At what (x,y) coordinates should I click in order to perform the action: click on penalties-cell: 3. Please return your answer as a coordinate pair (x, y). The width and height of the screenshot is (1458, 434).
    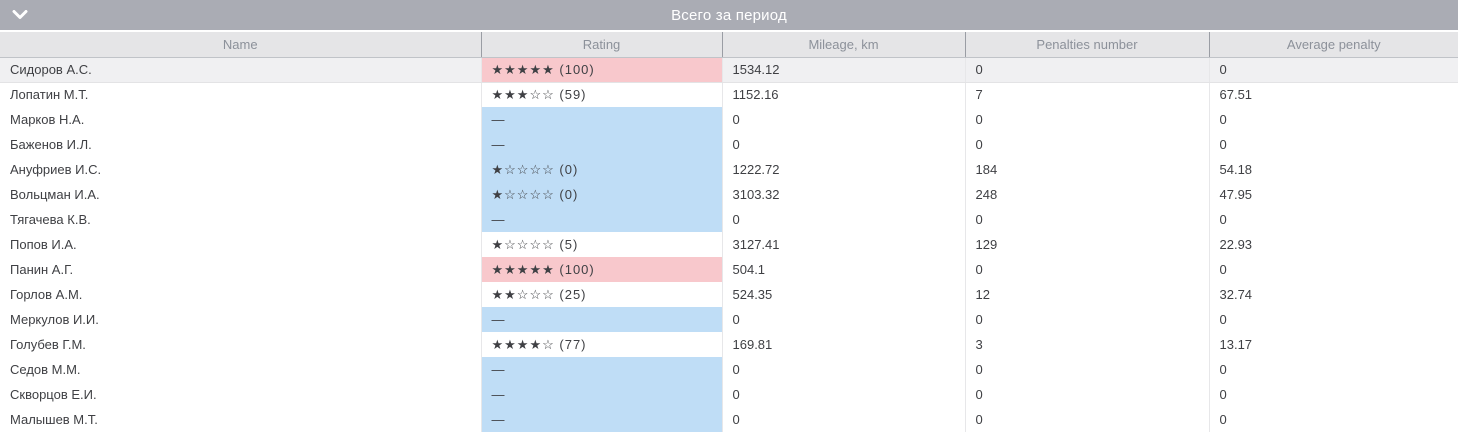
    Looking at the image, I should click on (1087, 344).